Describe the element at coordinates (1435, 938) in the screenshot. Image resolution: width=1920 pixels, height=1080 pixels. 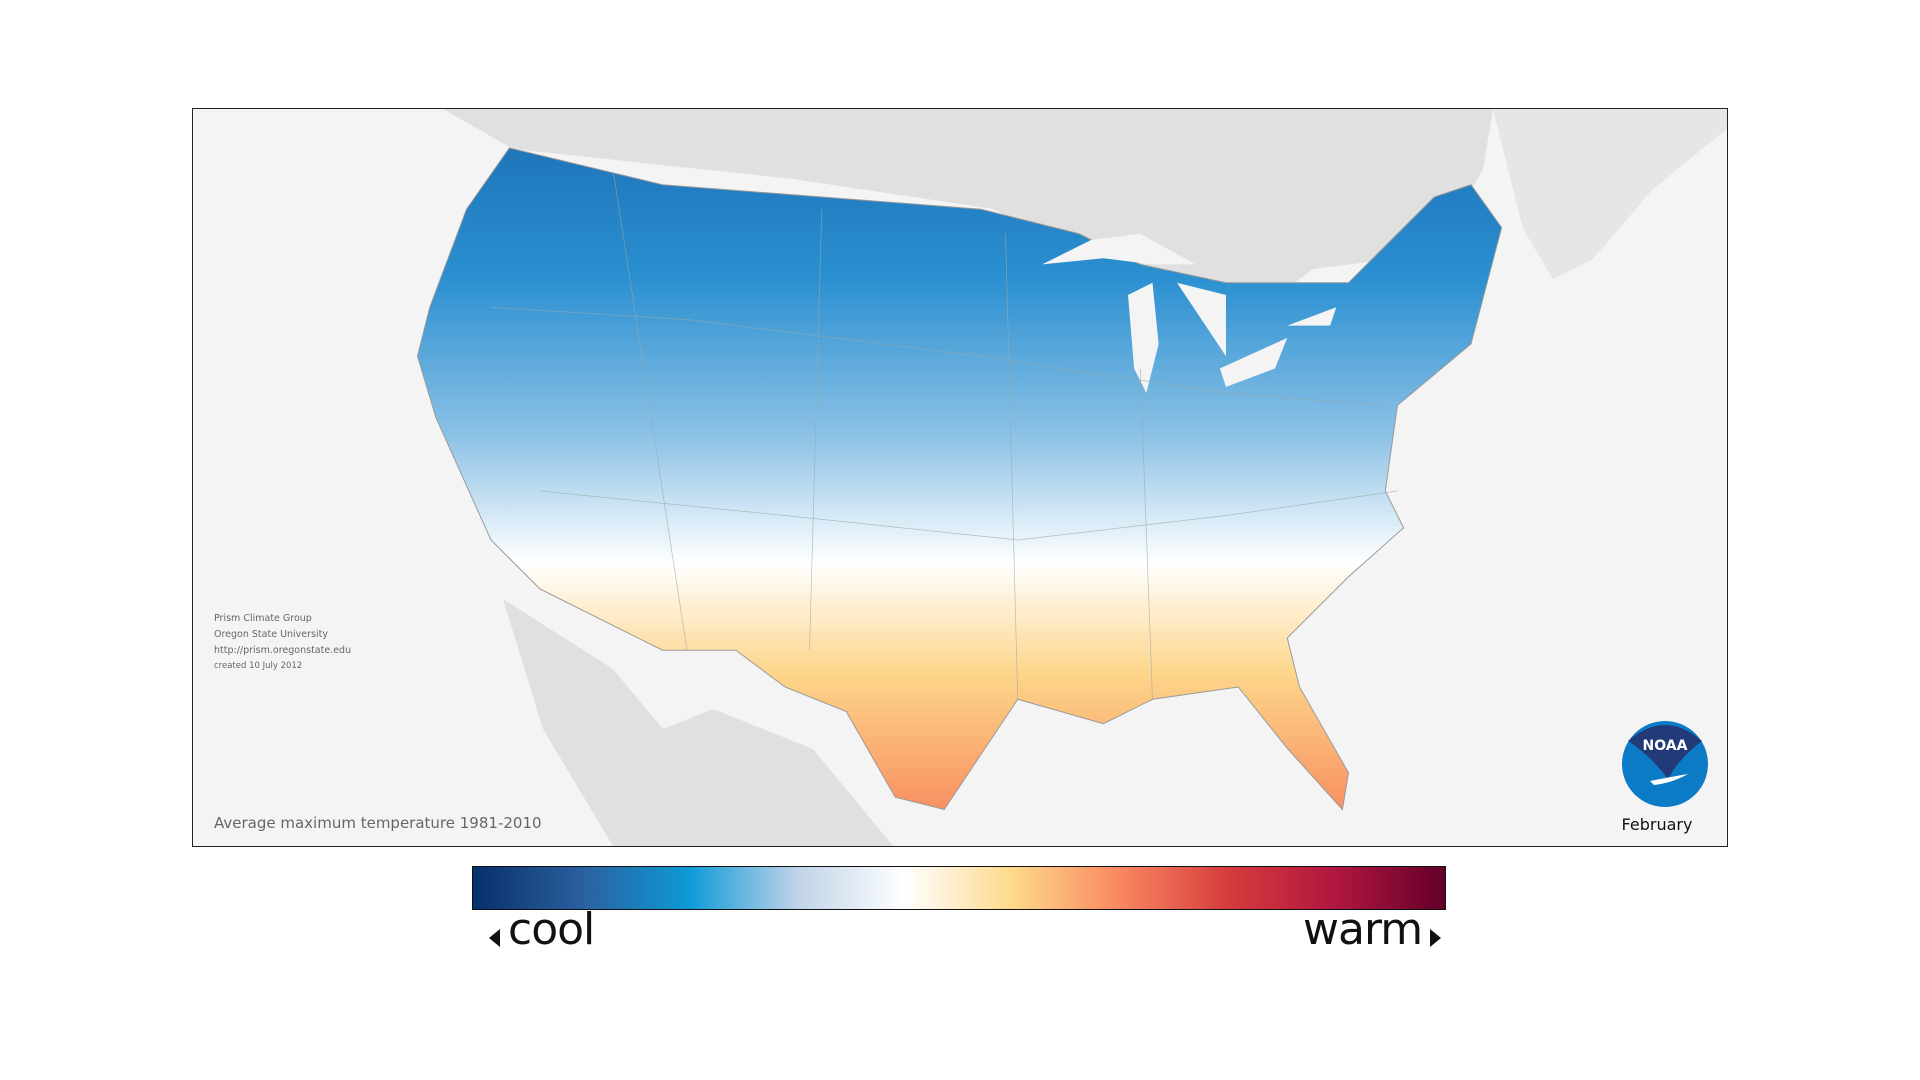
I see `right-arrow-icon` at that location.